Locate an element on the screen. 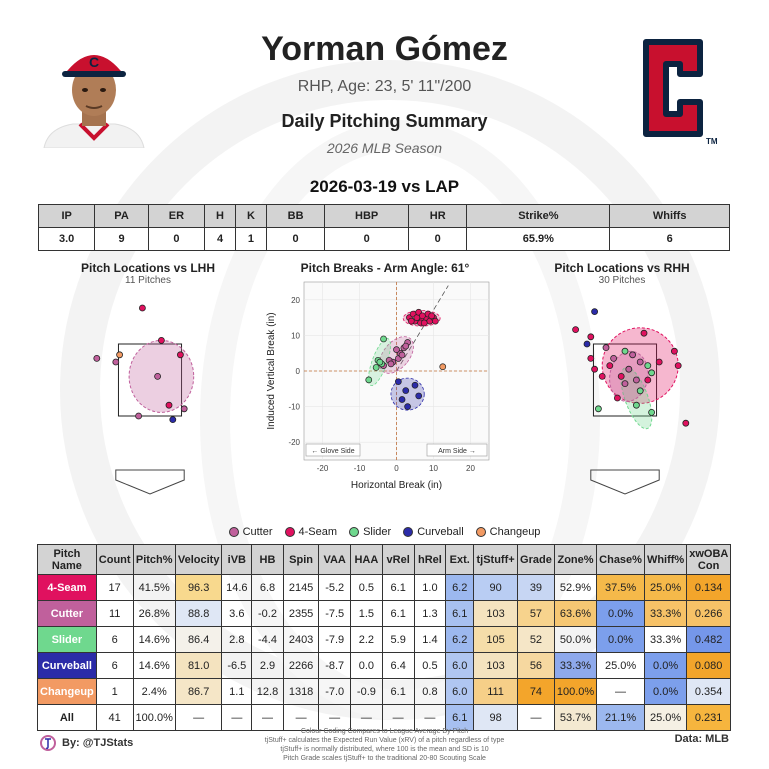  player-headshot: C is located at coordinates (94, 93).